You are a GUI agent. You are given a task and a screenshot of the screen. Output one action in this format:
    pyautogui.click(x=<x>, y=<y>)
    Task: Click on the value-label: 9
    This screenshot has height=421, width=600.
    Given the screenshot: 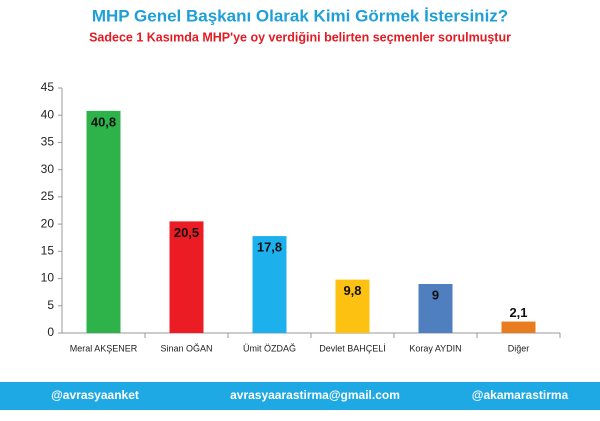 What is the action you would take?
    pyautogui.click(x=435, y=294)
    